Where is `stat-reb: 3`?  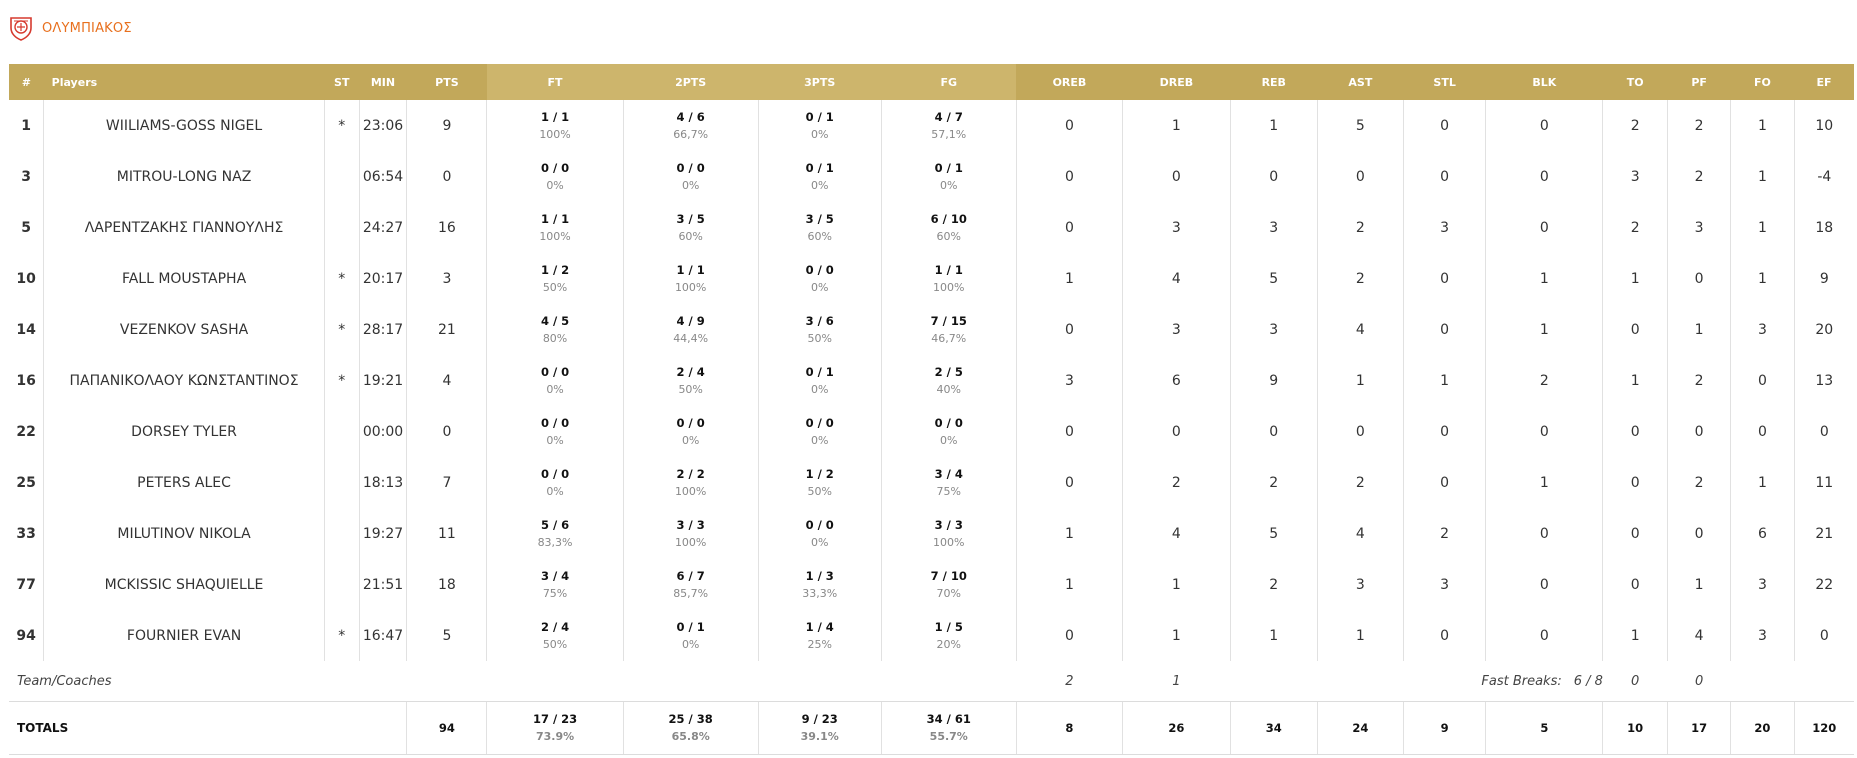 stat-reb: 3 is located at coordinates (1273, 329).